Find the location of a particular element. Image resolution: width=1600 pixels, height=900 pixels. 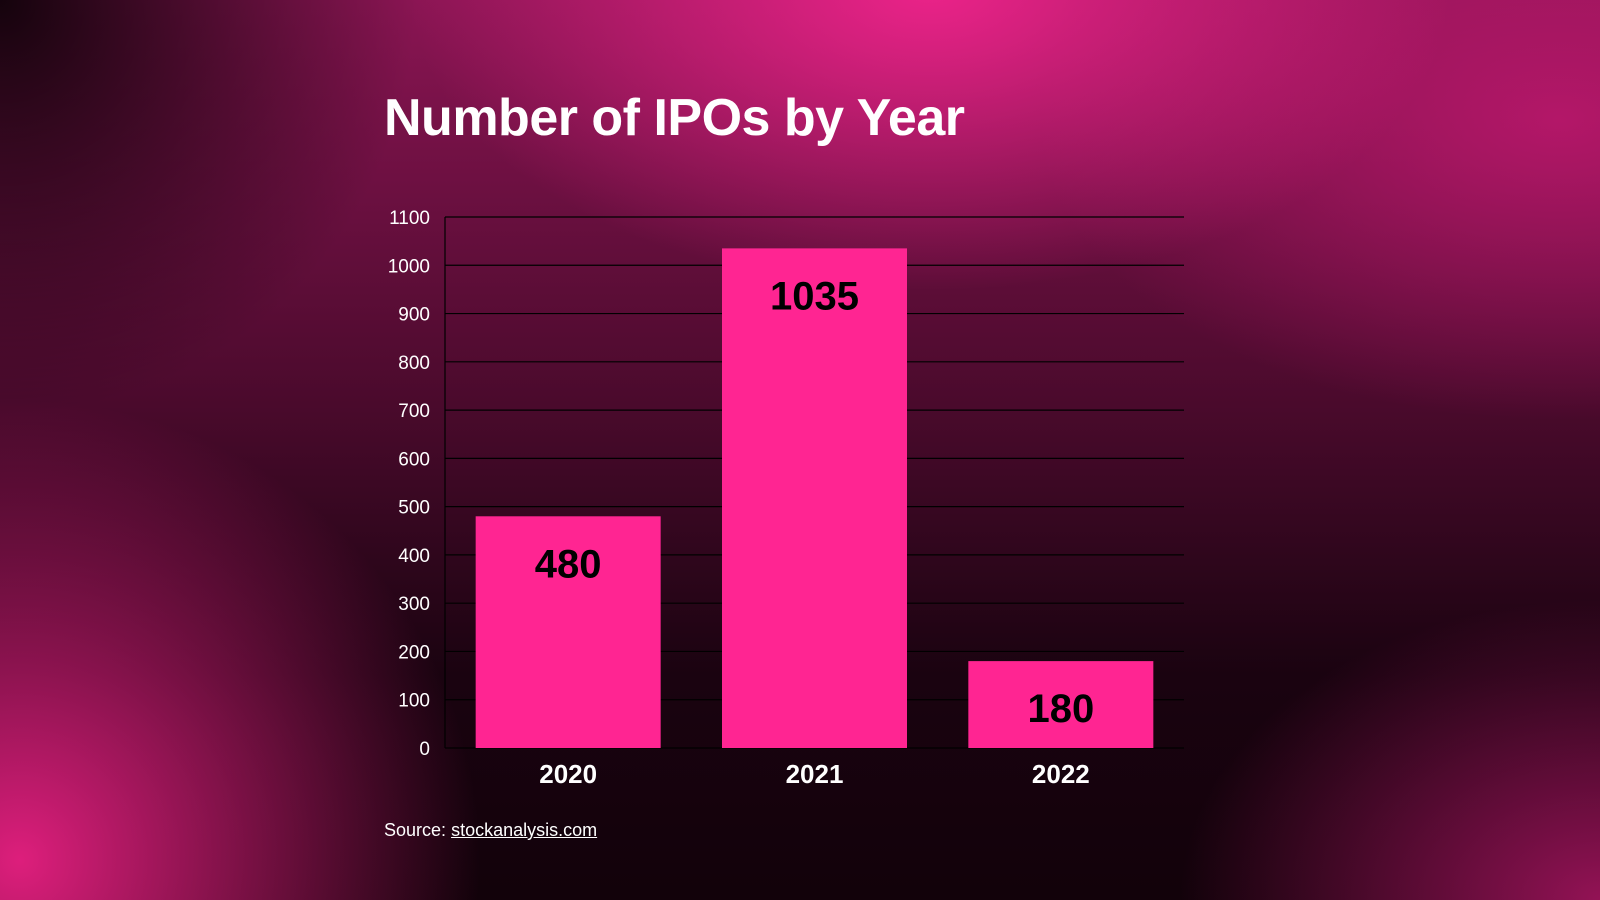

background-vignette is located at coordinates (210, 210).